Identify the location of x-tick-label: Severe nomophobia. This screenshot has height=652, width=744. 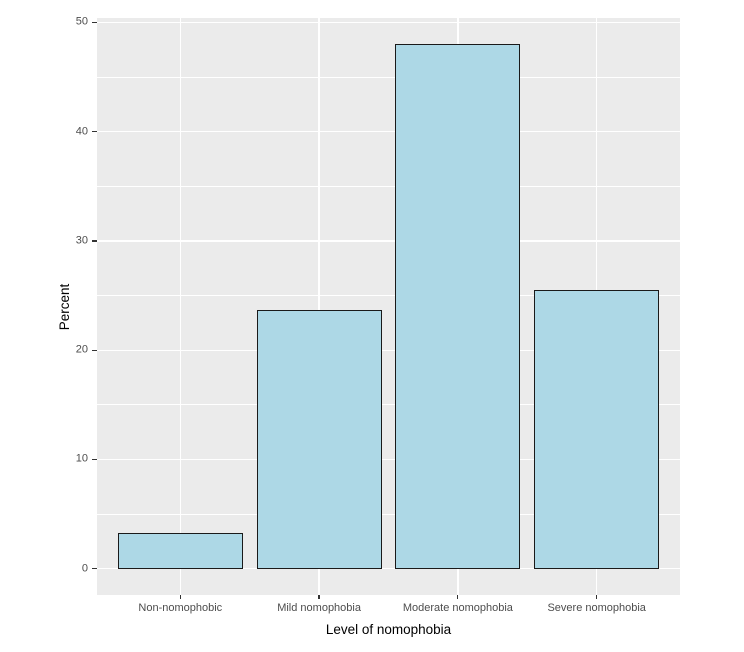
(596, 608).